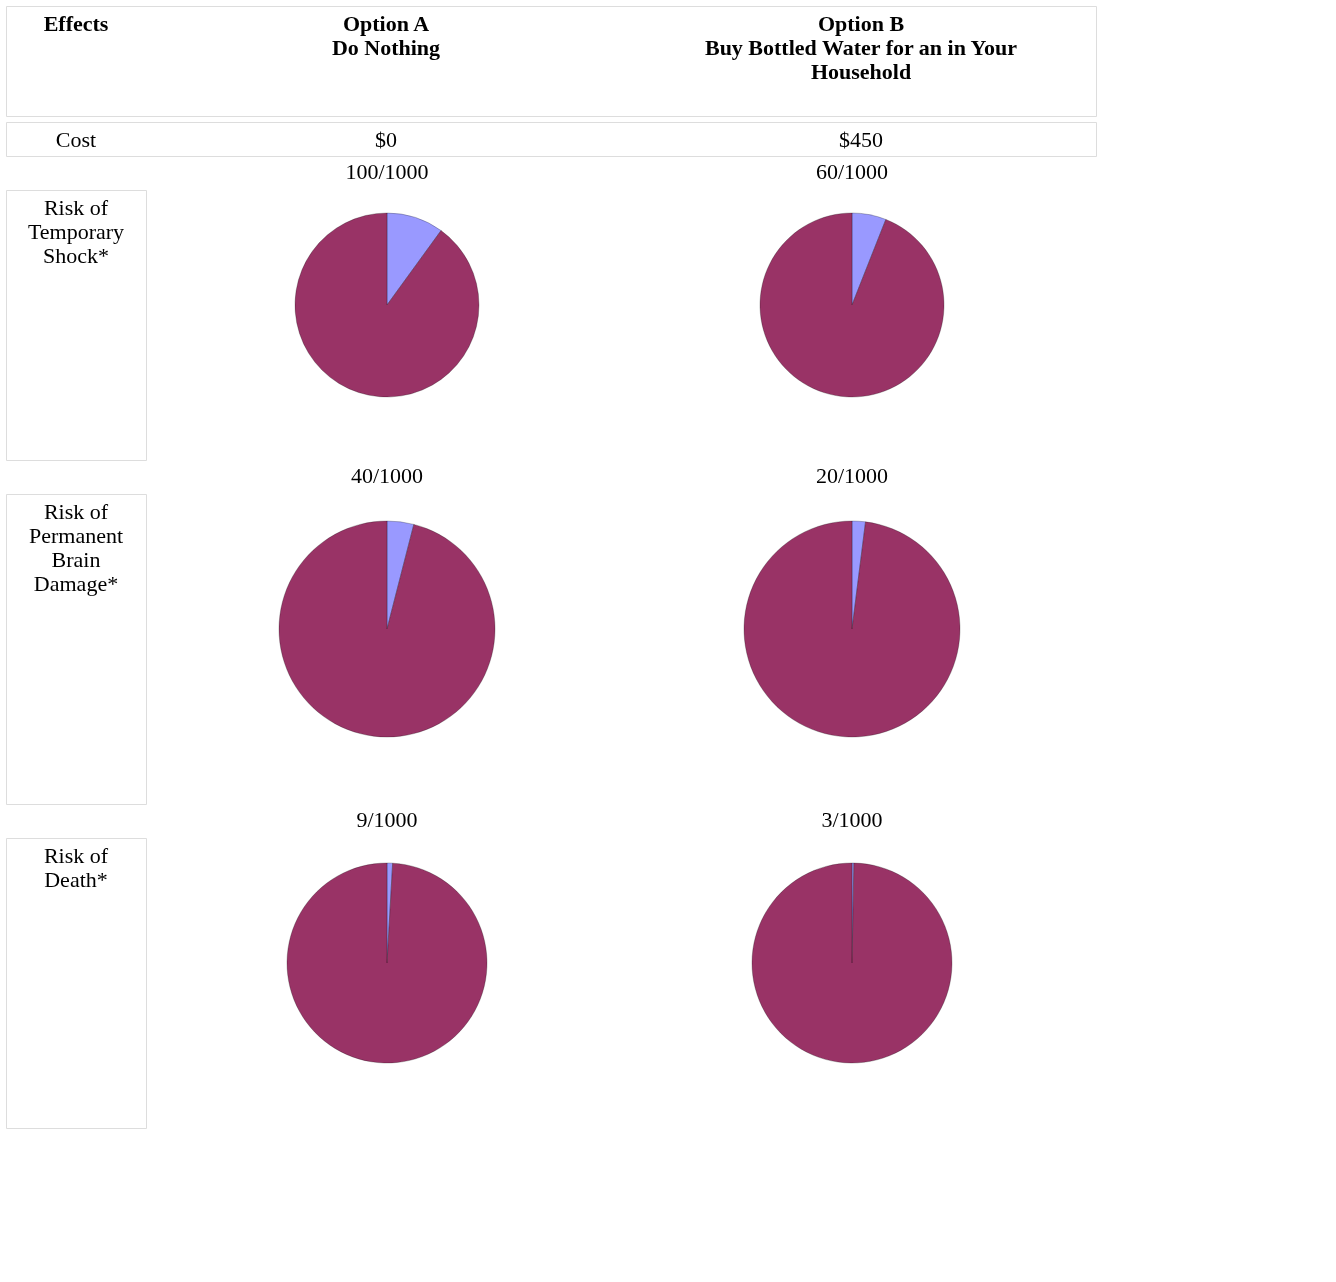 This screenshot has height=1282, width=1336. I want to click on text: Option B Buy Bottled Water for an in Your Household, so click(861, 47).